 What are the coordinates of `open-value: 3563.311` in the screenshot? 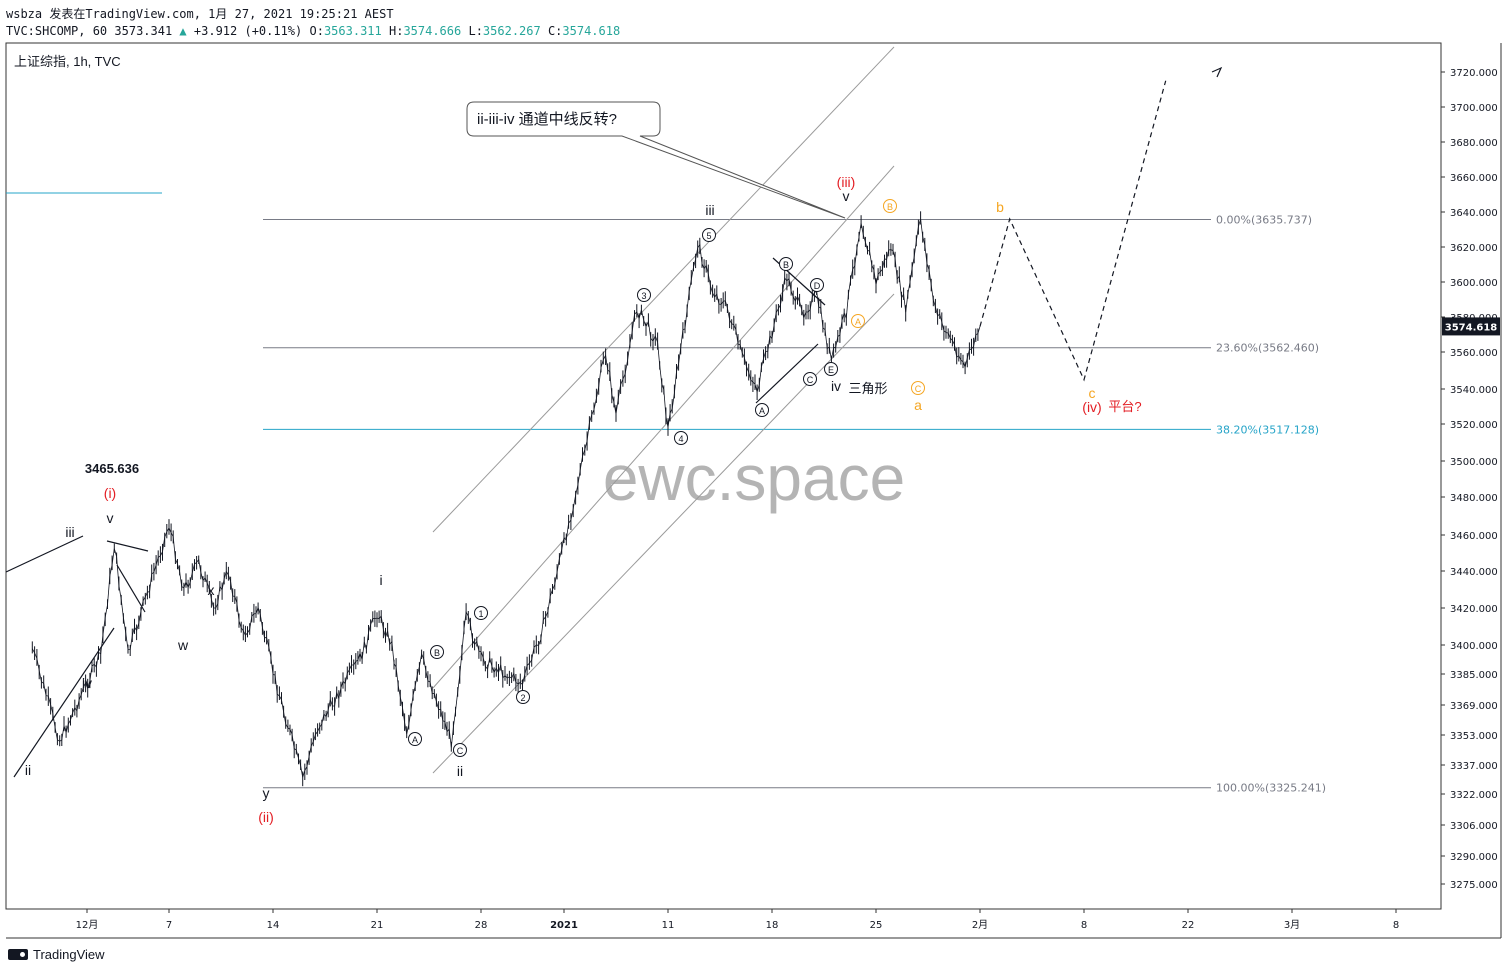 It's located at (352, 31).